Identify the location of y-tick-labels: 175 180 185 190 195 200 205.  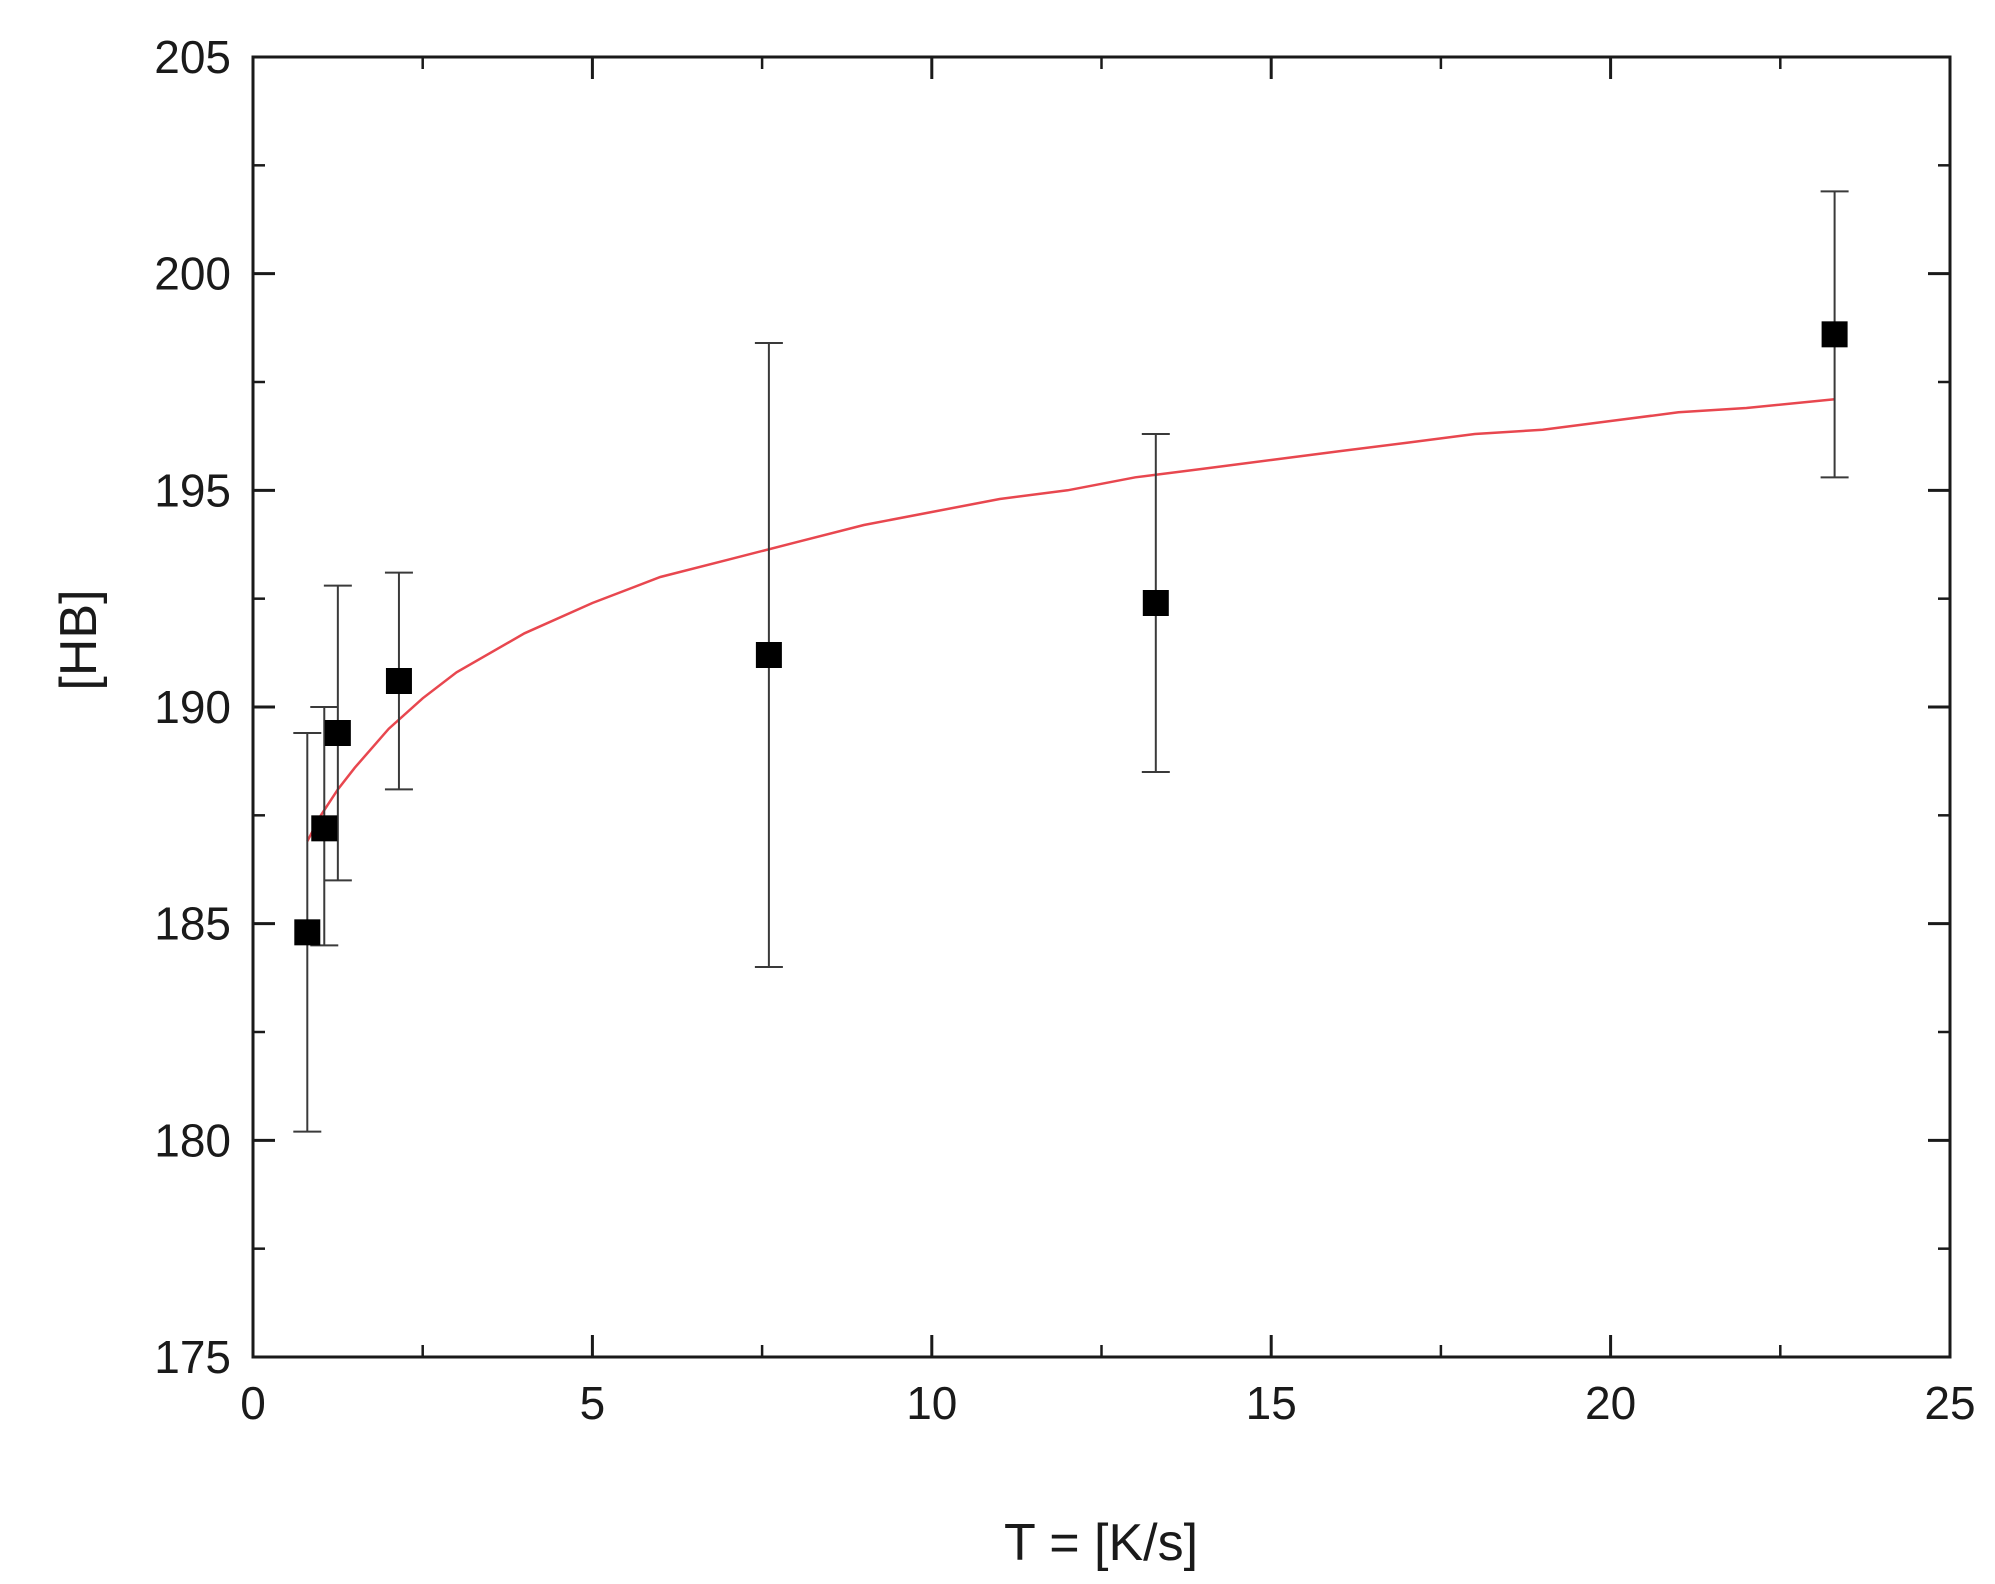
(192, 707).